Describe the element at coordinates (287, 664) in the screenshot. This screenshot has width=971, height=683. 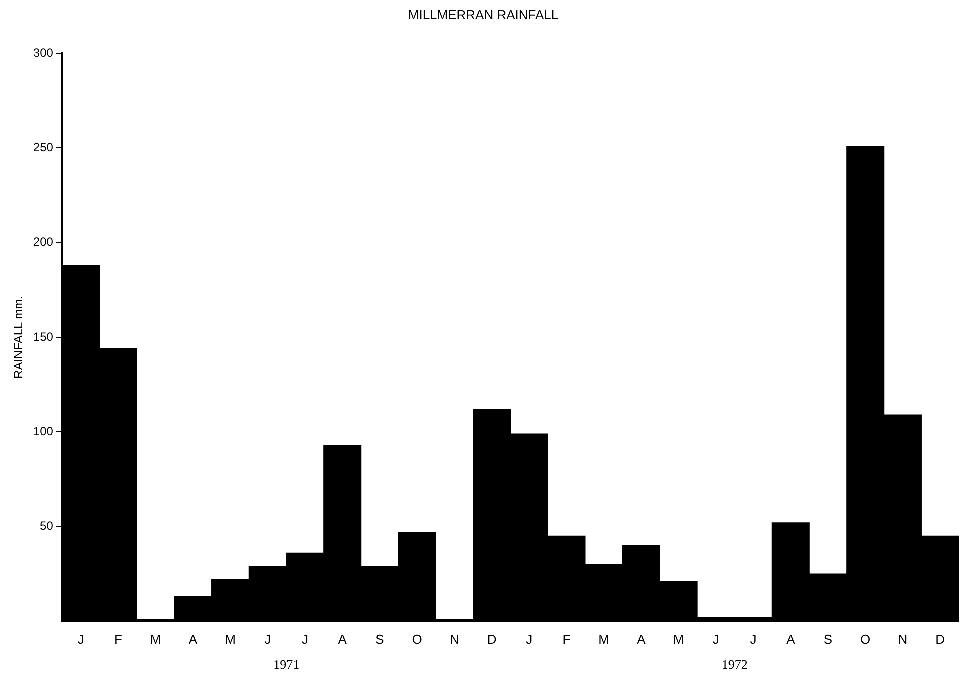
I see `text: 1971` at that location.